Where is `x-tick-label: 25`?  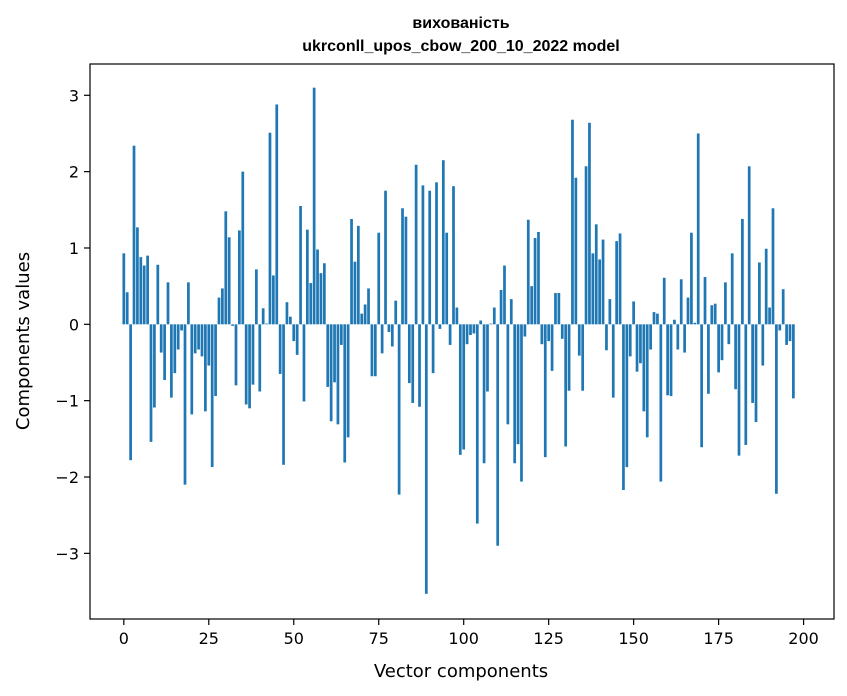
x-tick-label: 25 is located at coordinates (209, 638).